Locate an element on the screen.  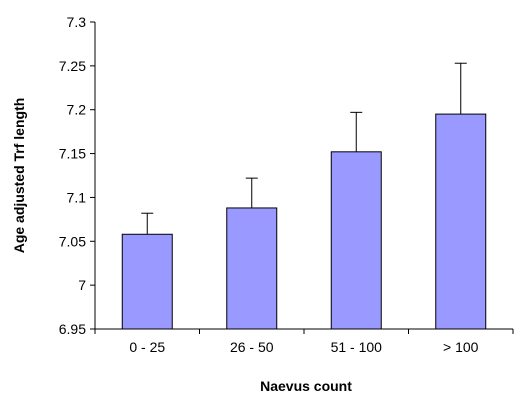
y-axis: 6.95 7 7.05 7.1 7.15 7.2 7.25 7.3 is located at coordinates (77, 175).